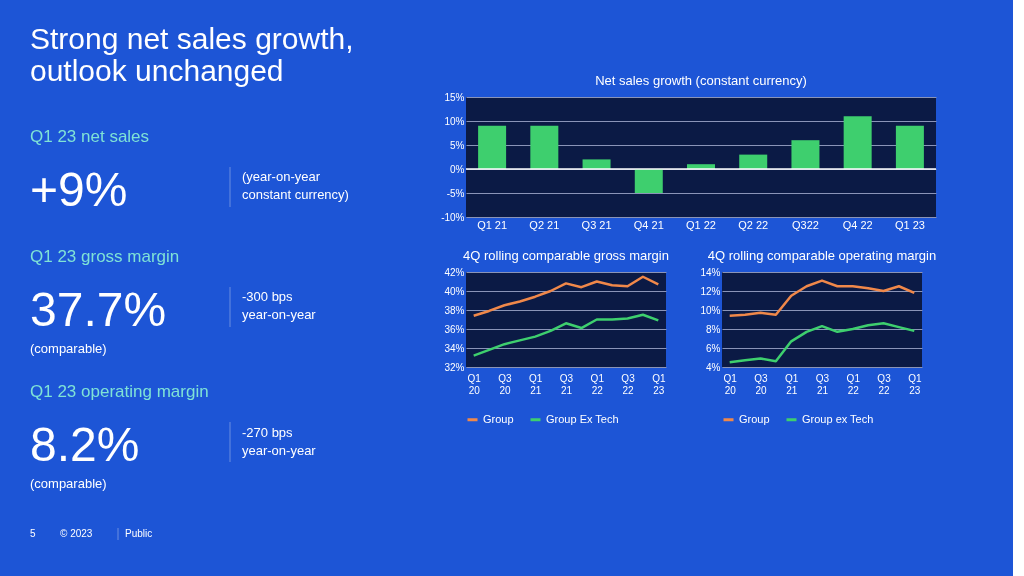 The image size is (1024, 576). I want to click on text: Strong net sales growth, outlook unchanged, so click(192, 54).